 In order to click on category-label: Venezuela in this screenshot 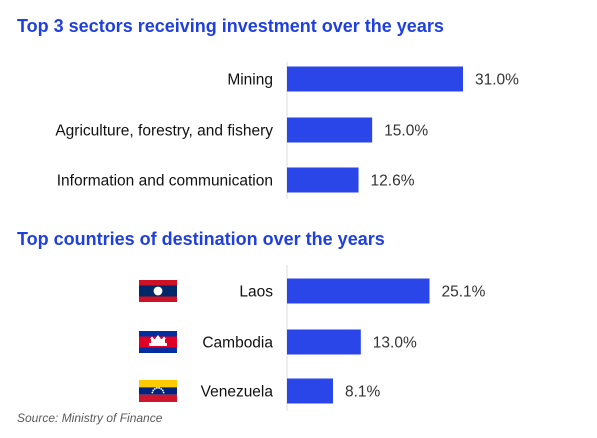, I will do `click(237, 392)`.